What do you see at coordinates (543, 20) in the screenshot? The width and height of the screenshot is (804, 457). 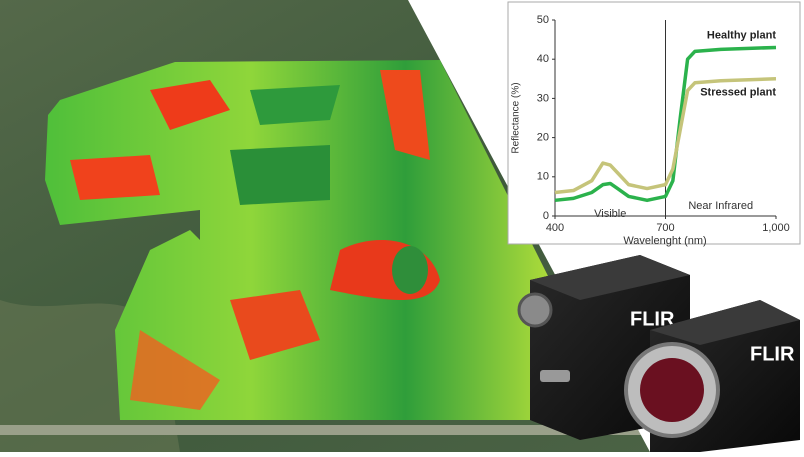 I see `y-tick-label: 50` at bounding box center [543, 20].